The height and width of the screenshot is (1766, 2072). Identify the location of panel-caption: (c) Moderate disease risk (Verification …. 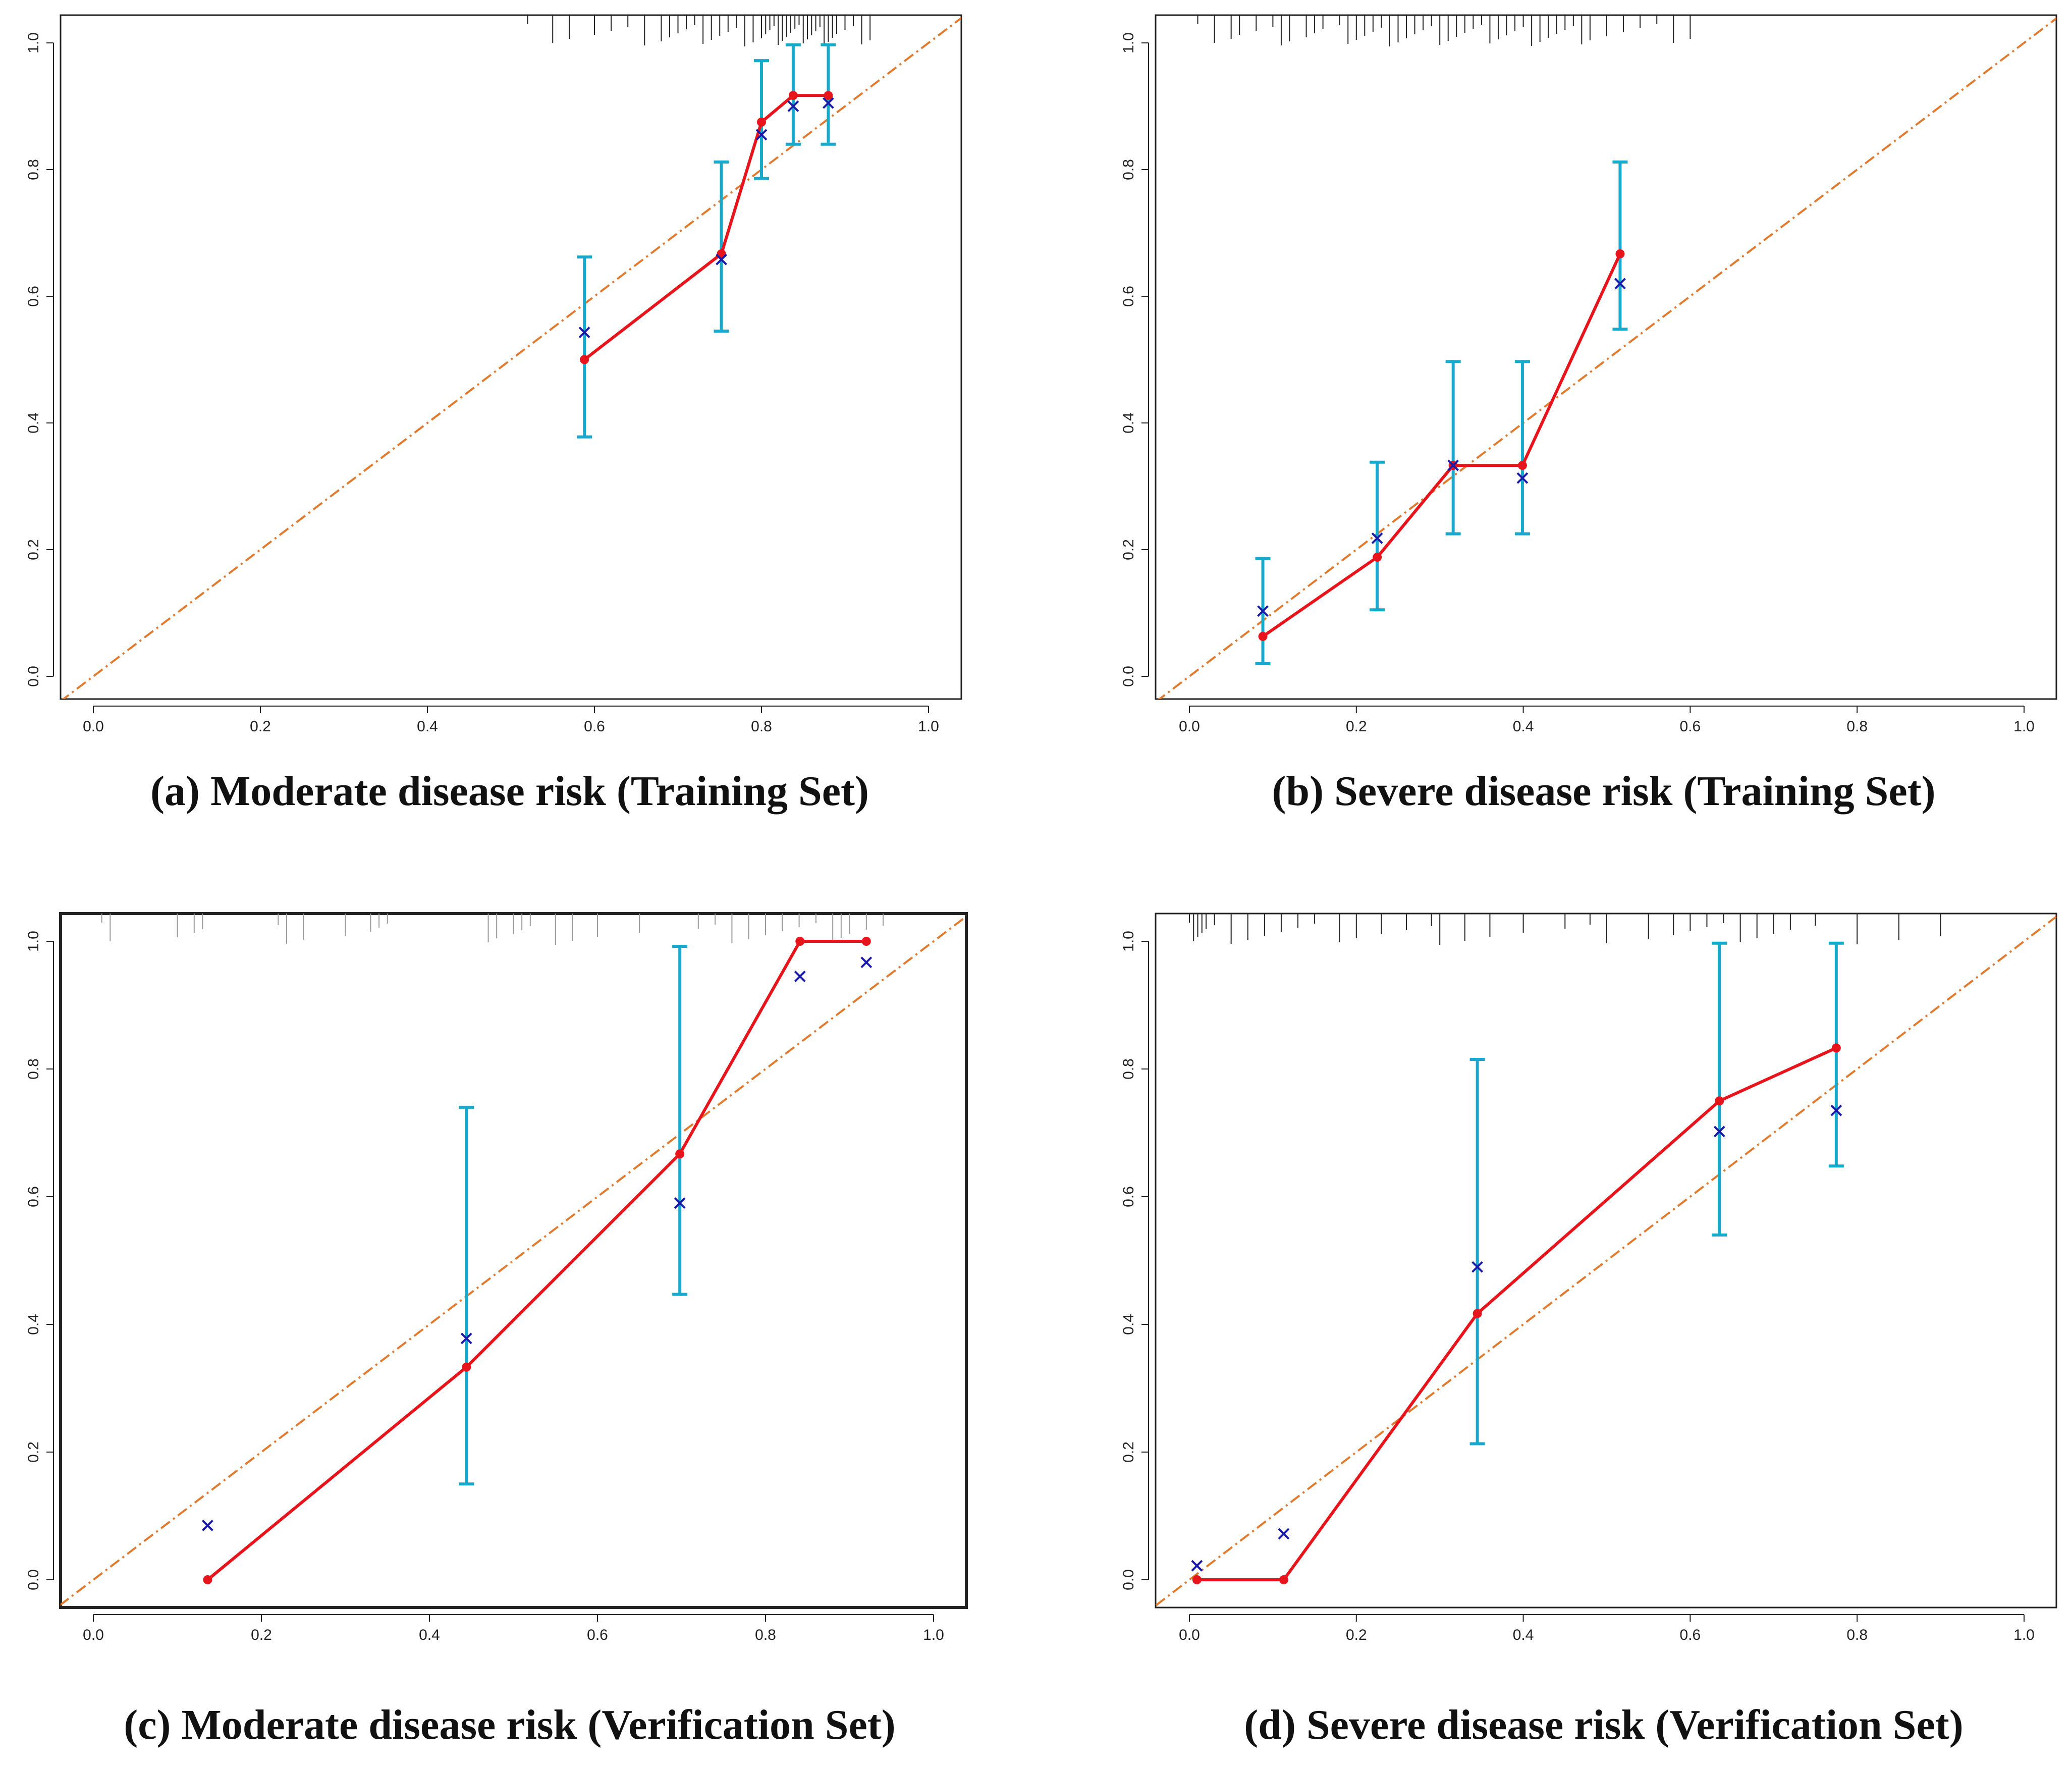
(510, 1724).